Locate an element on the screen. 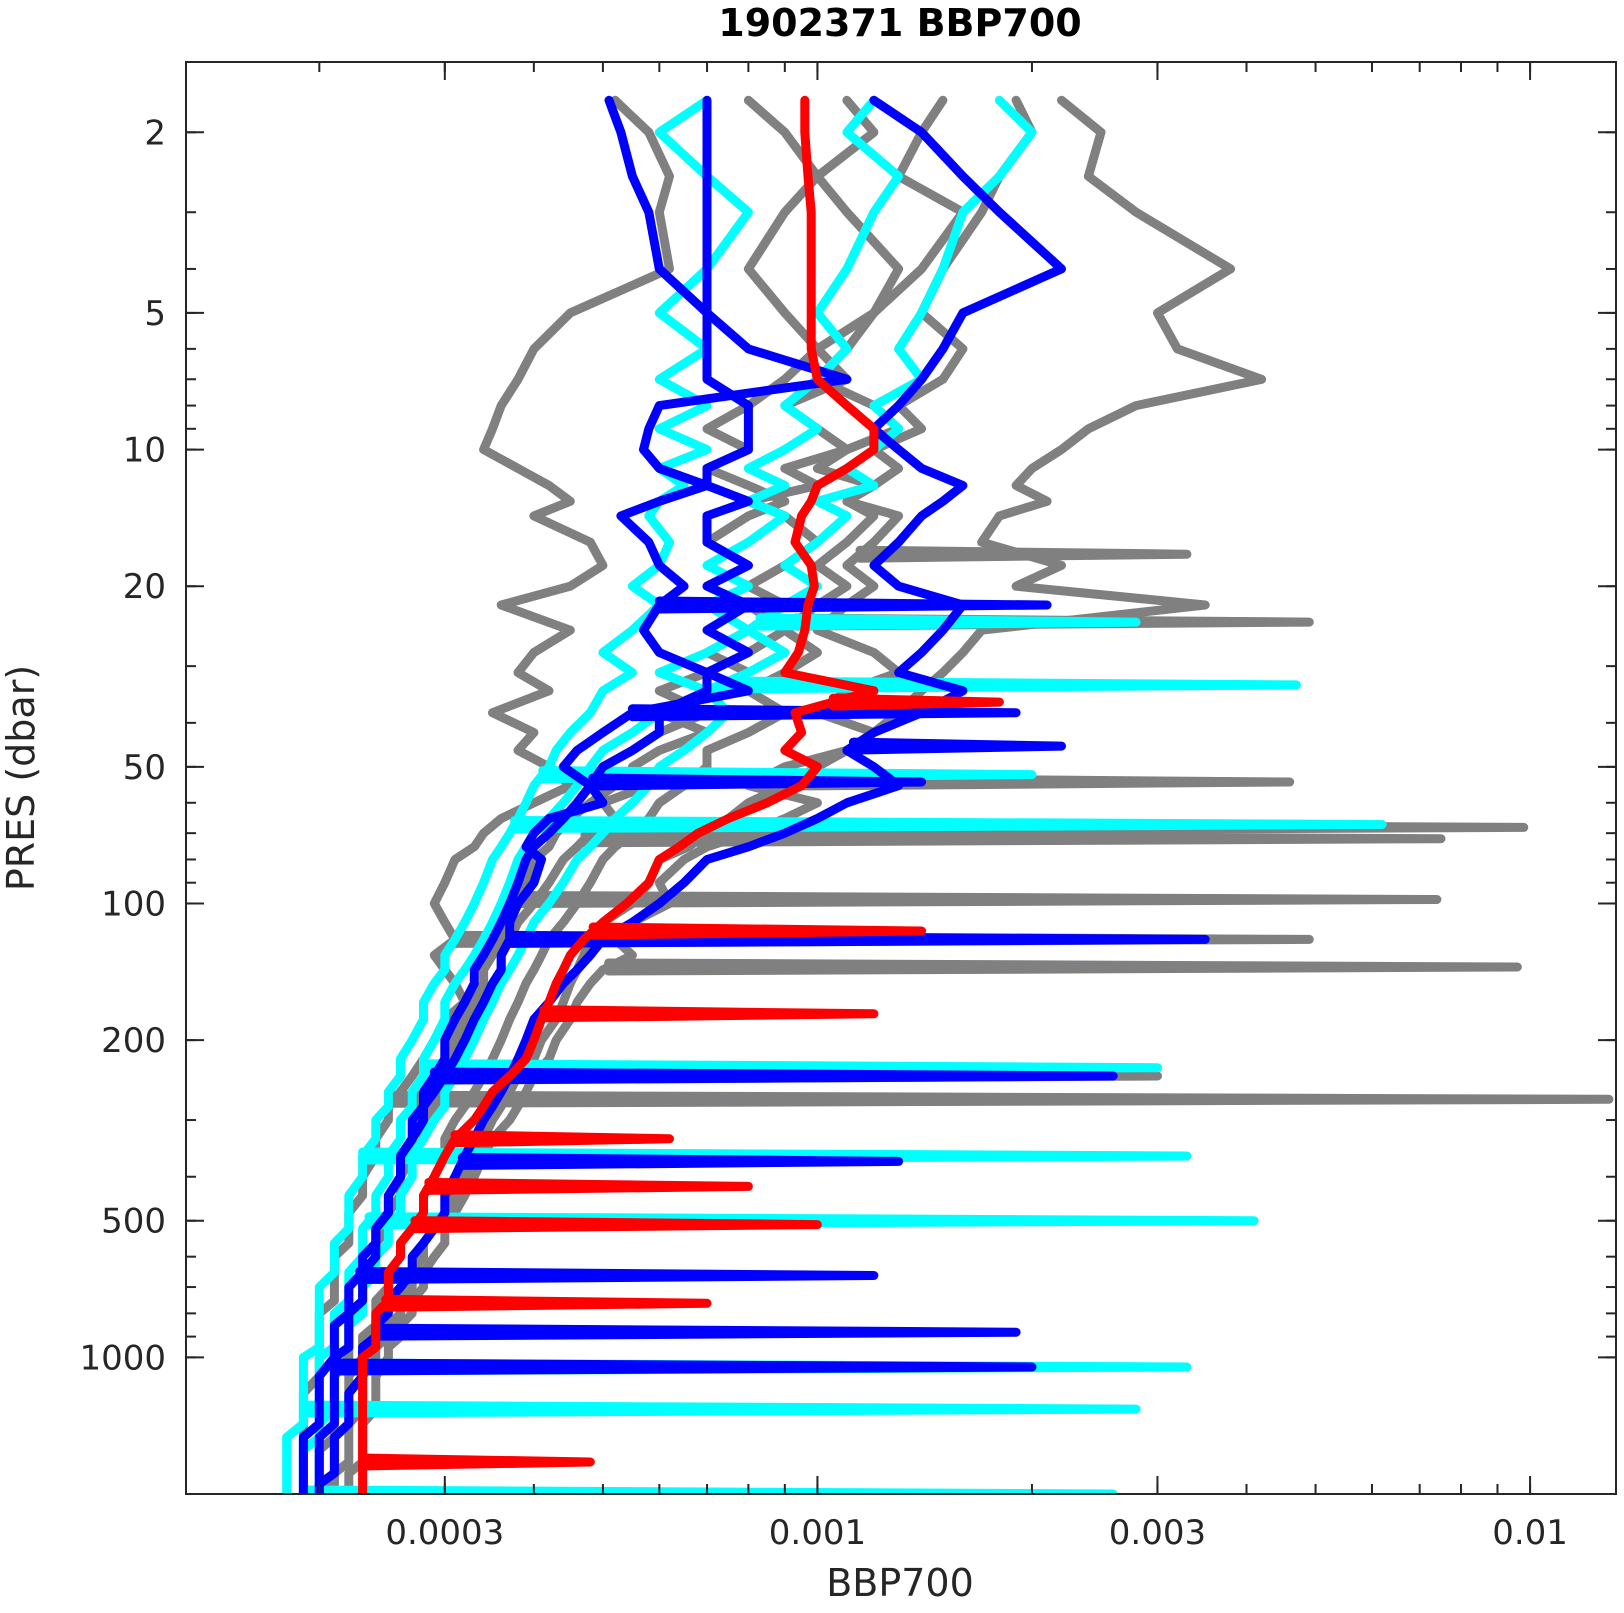 The image size is (1624, 1613). y-tick-label: 50 is located at coordinates (144, 768).